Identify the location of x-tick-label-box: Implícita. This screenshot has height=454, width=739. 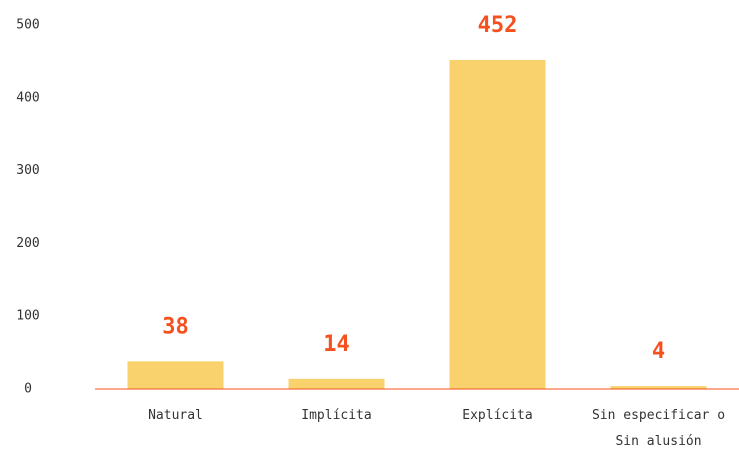
(336, 415).